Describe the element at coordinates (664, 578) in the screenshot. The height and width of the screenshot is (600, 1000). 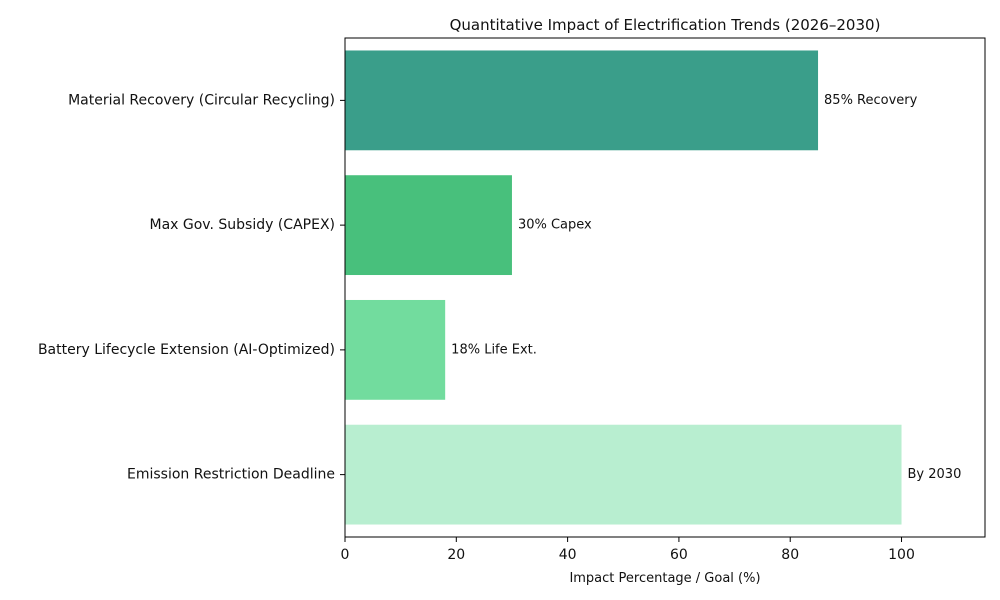
I see `x-axis-label: Impact Percentage / Goal (%)` at that location.